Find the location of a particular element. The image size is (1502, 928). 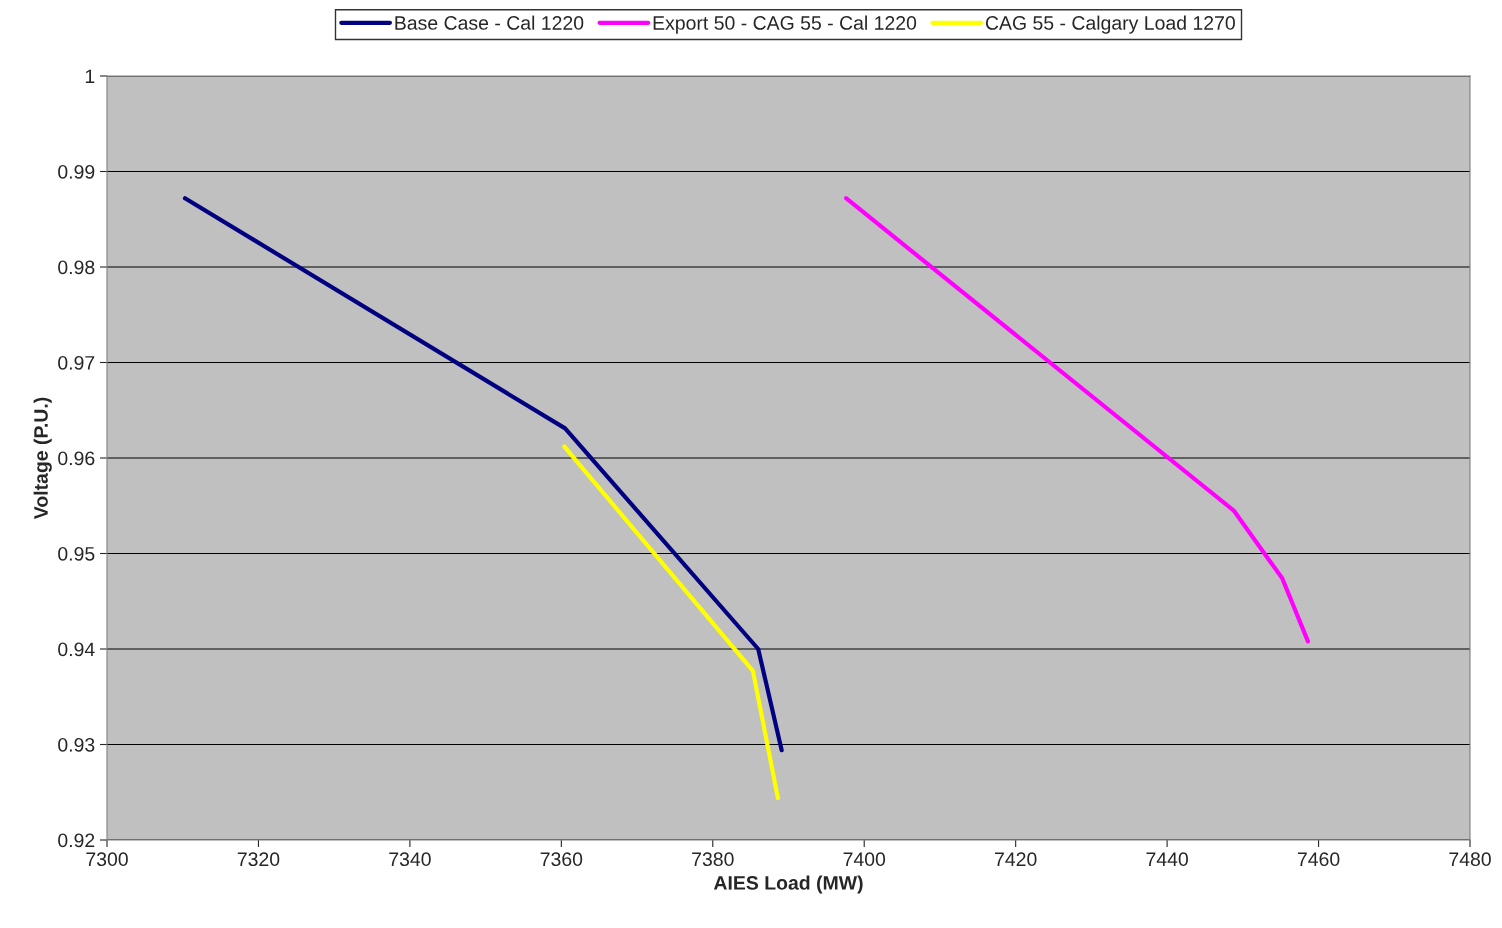

x-tick-label: 7380 is located at coordinates (713, 859).